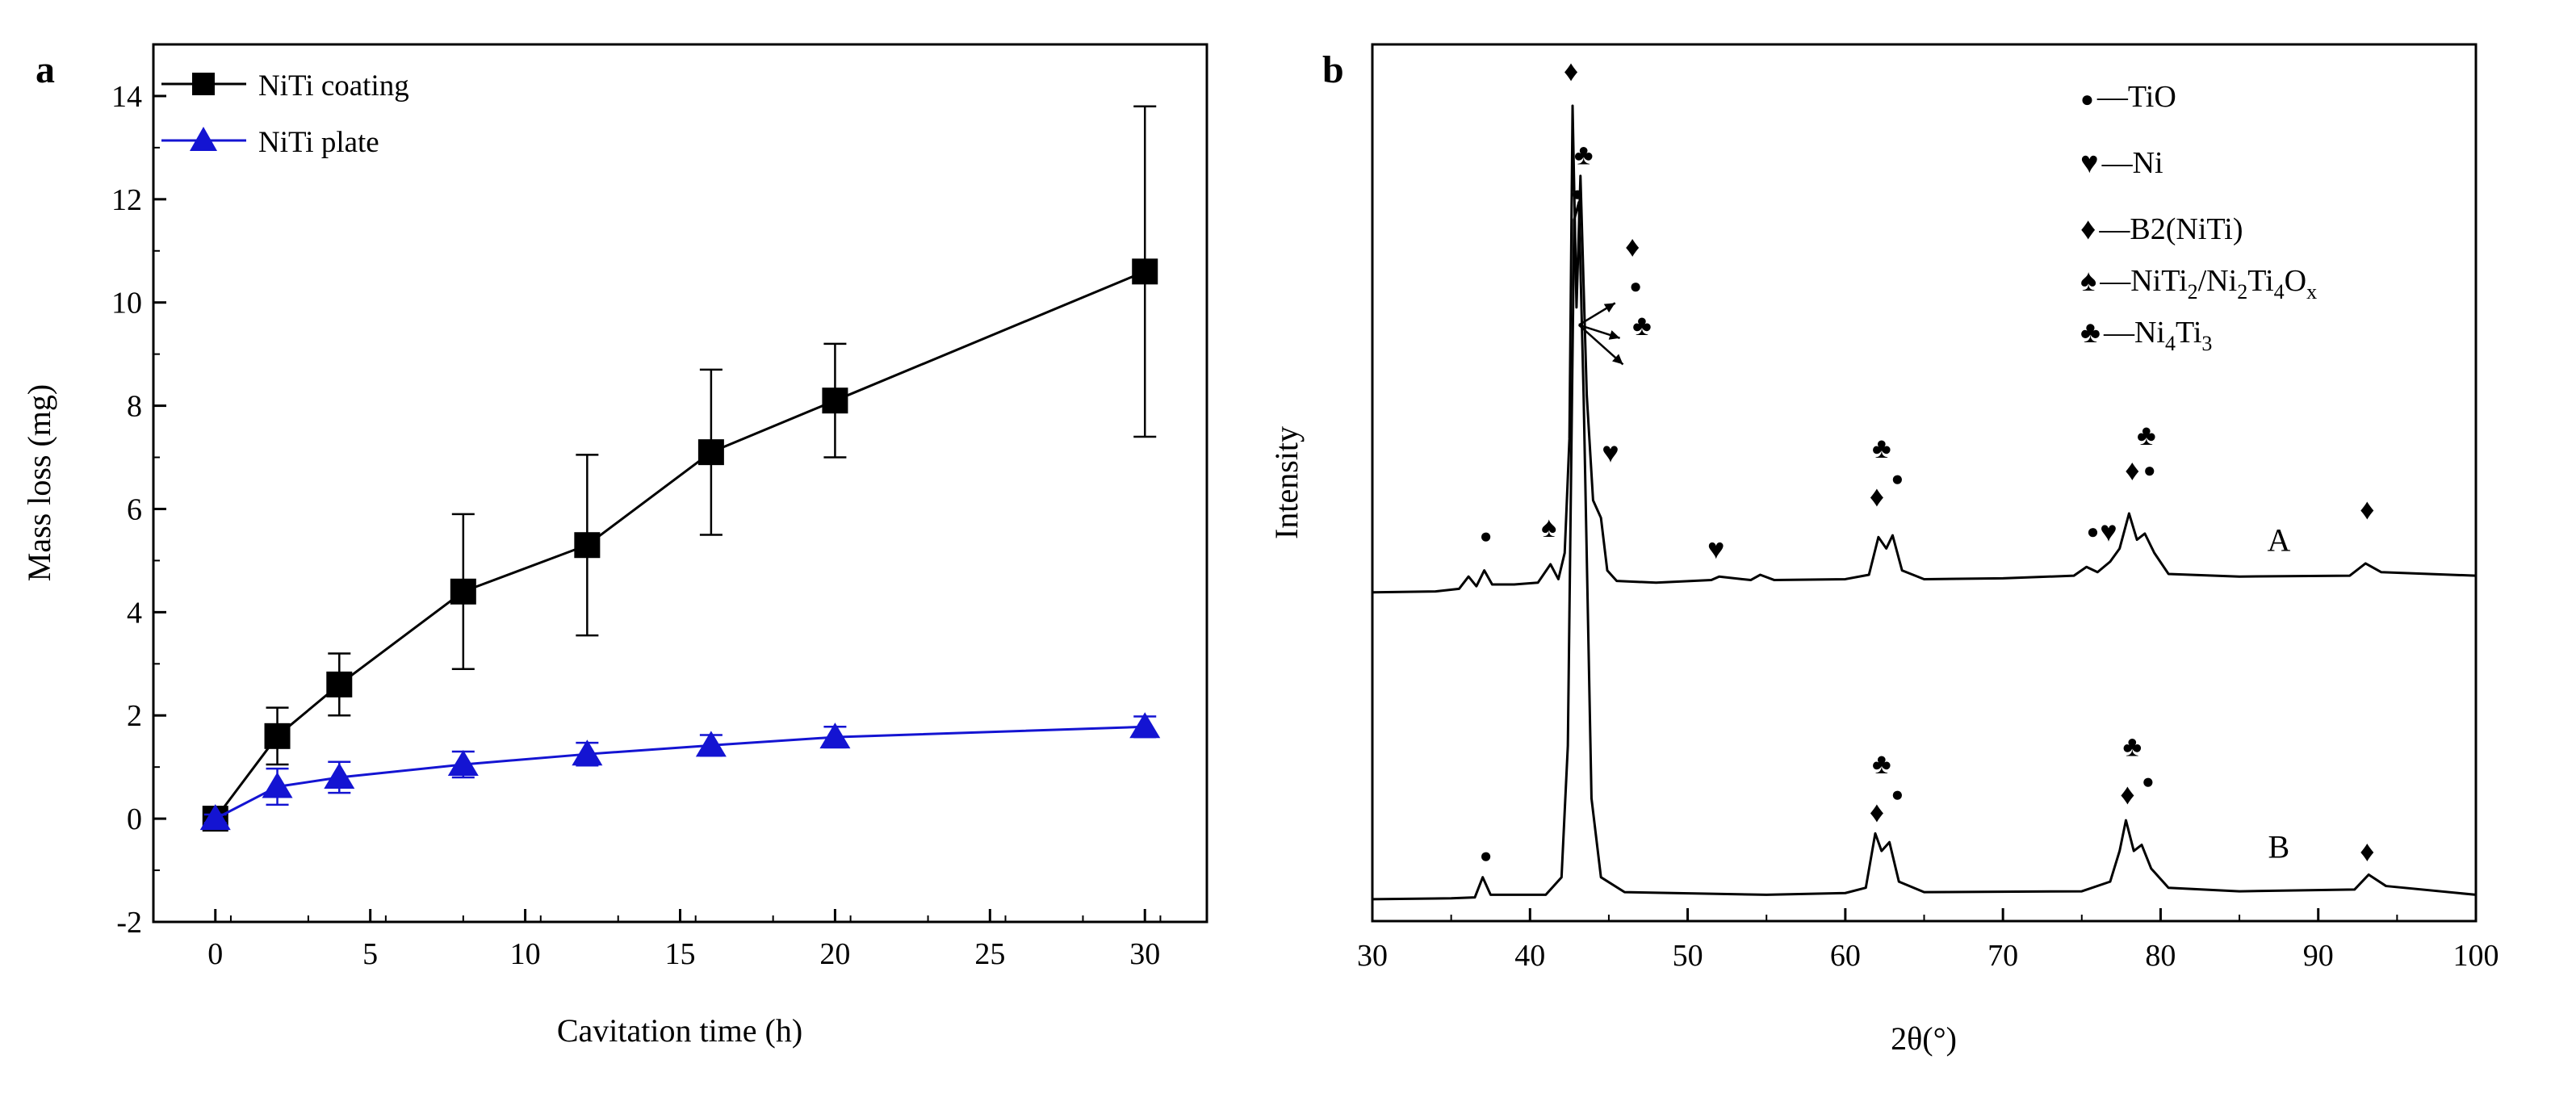 The height and width of the screenshot is (1110, 2576). Describe the element at coordinates (318, 142) in the screenshot. I see `legend-label-plate: NiTi plate` at that location.